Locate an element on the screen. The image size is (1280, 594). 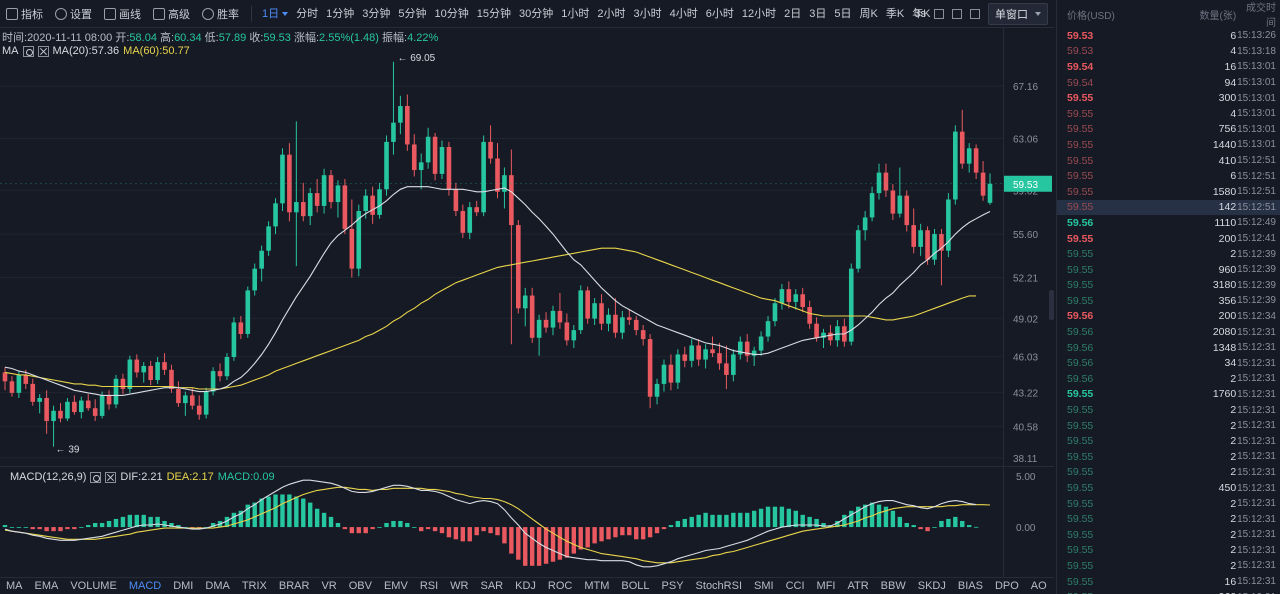
interval-7: 30分钟 is located at coordinates (536, 14).